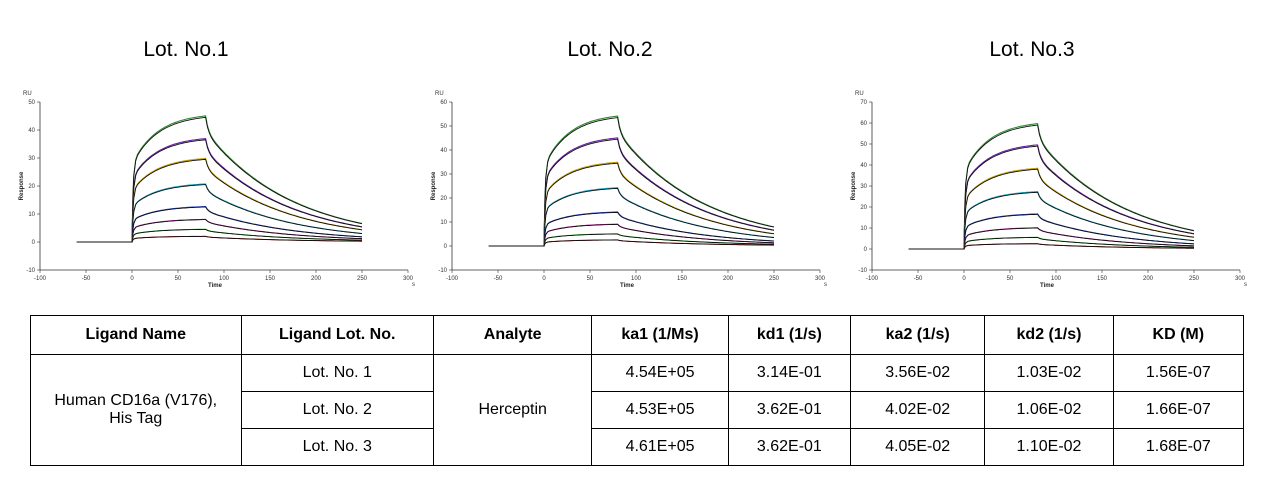  I want to click on x-tick-label: 50, so click(1010, 279).